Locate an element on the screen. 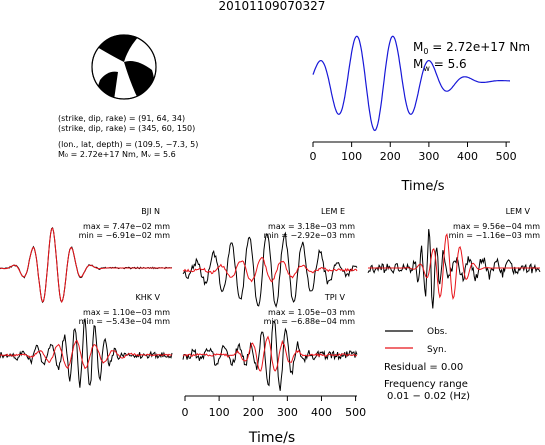 Image resolution: width=545 pixels, height=445 pixels. stf-x-tick-label: 400 is located at coordinates (467, 156).